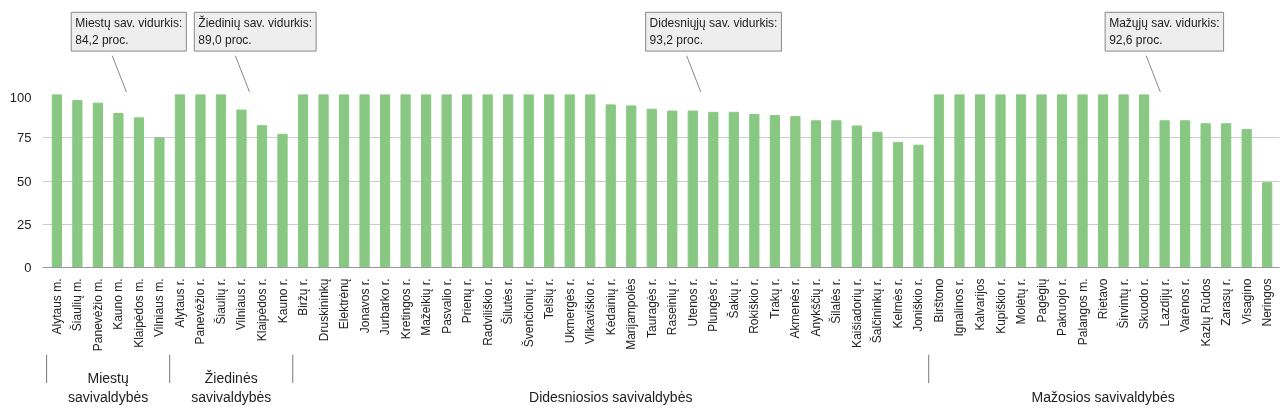  I want to click on x-tick-label: Elektrėnų, so click(344, 304).